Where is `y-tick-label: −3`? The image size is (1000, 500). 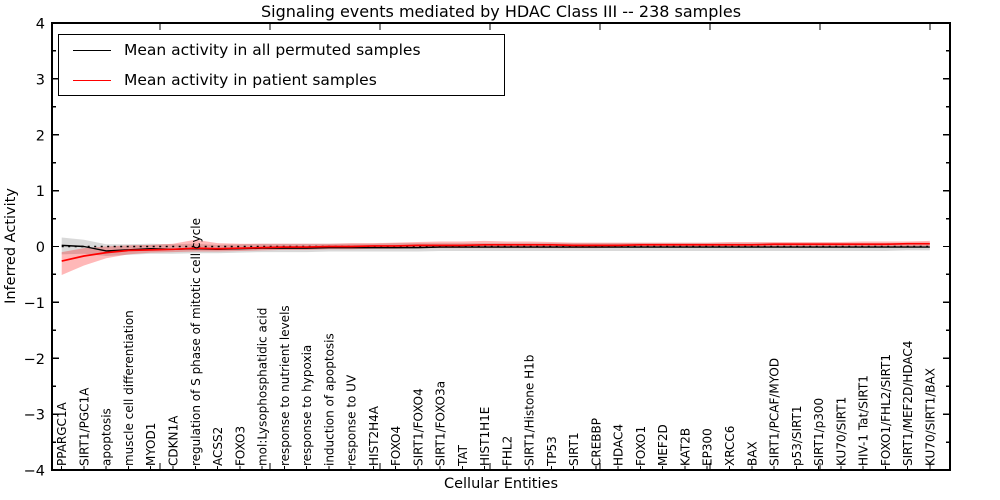
y-tick-label: −3 is located at coordinates (34, 416).